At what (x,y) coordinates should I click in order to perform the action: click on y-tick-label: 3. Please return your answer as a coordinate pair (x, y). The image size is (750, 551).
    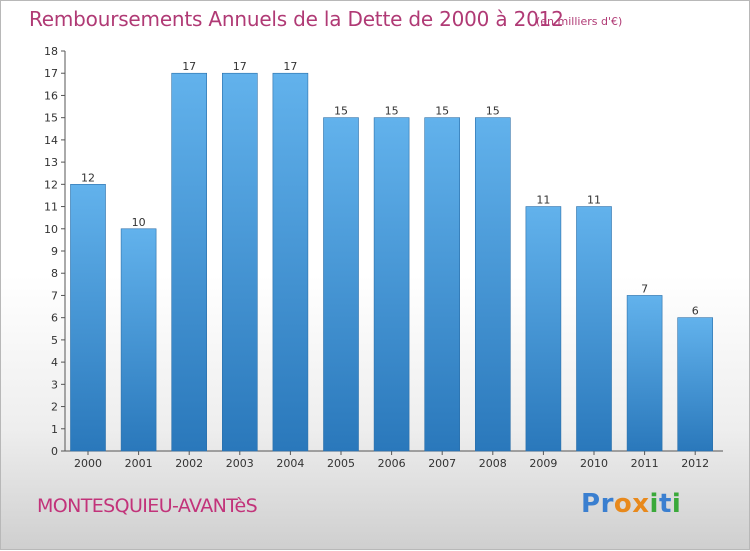
    Looking at the image, I should click on (54, 384).